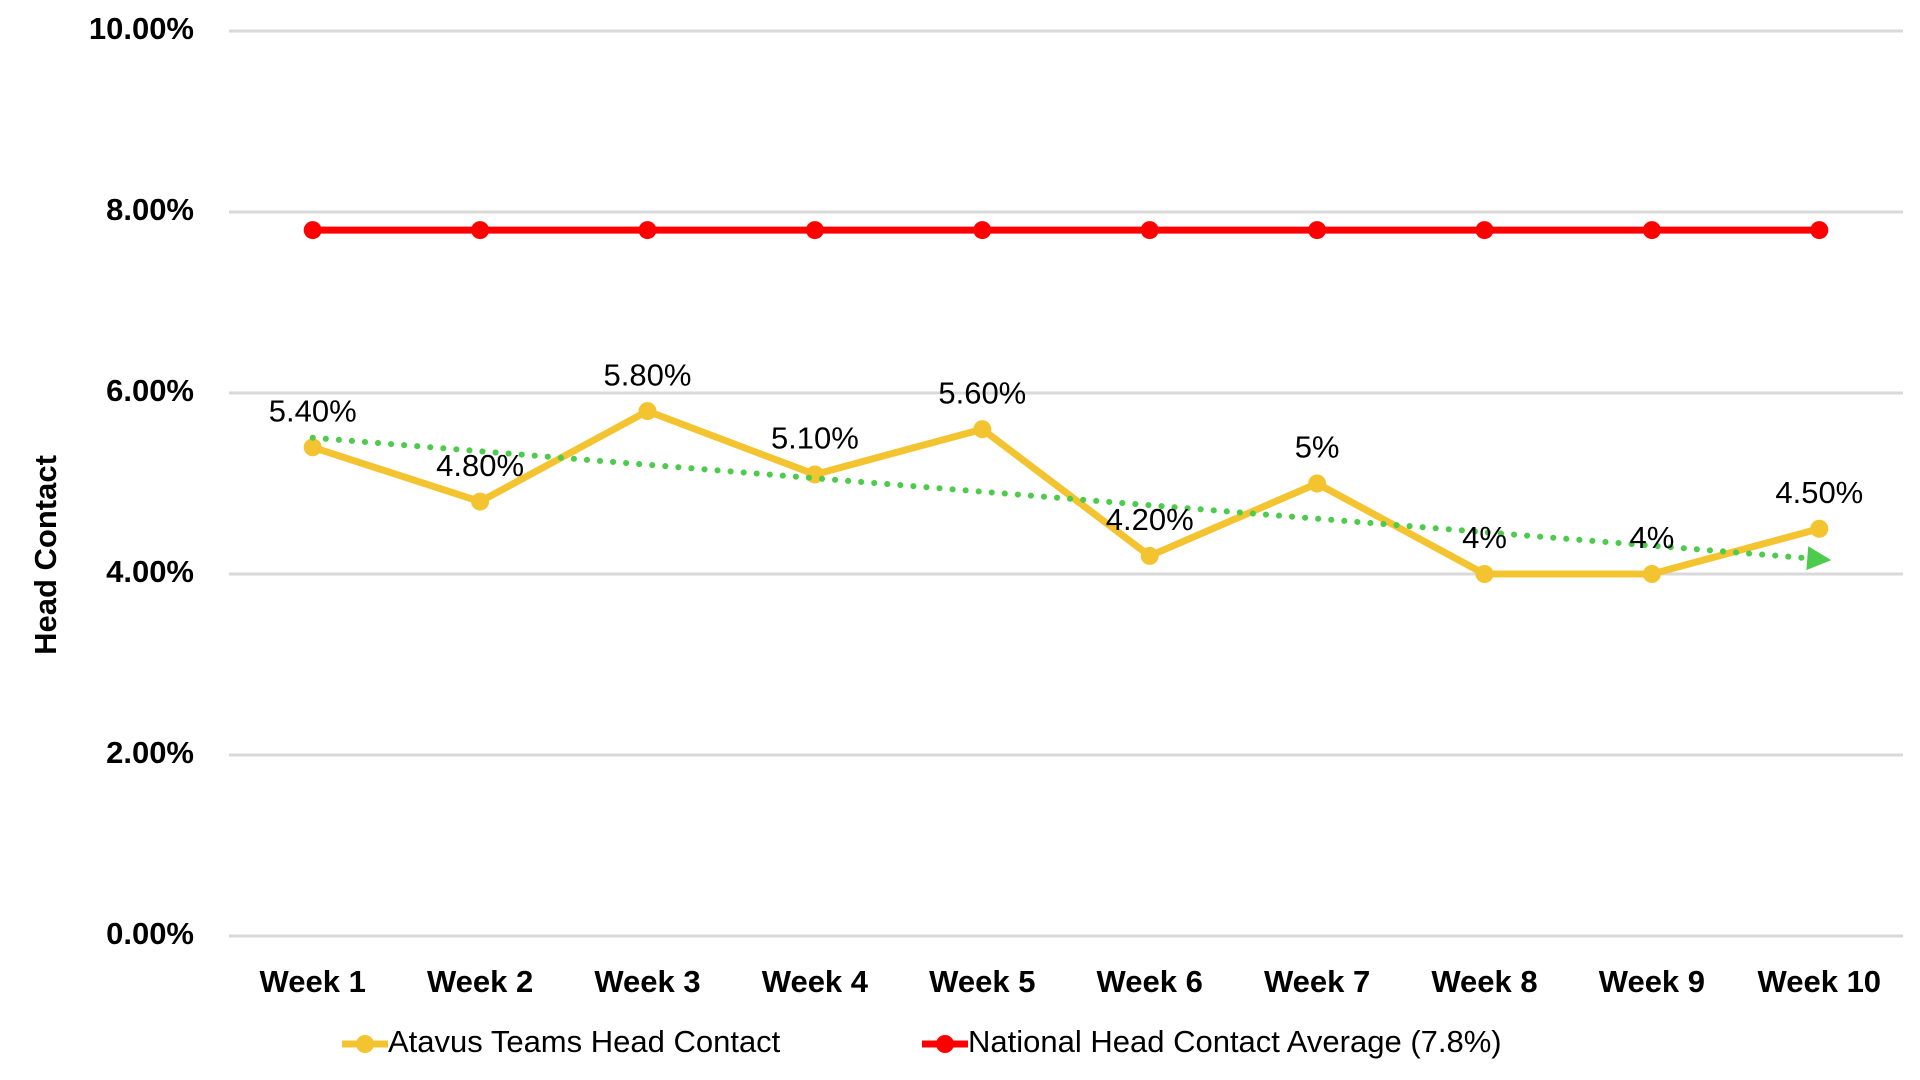  What do you see at coordinates (1820, 981) in the screenshot?
I see `x-tick-label: Week 10` at bounding box center [1820, 981].